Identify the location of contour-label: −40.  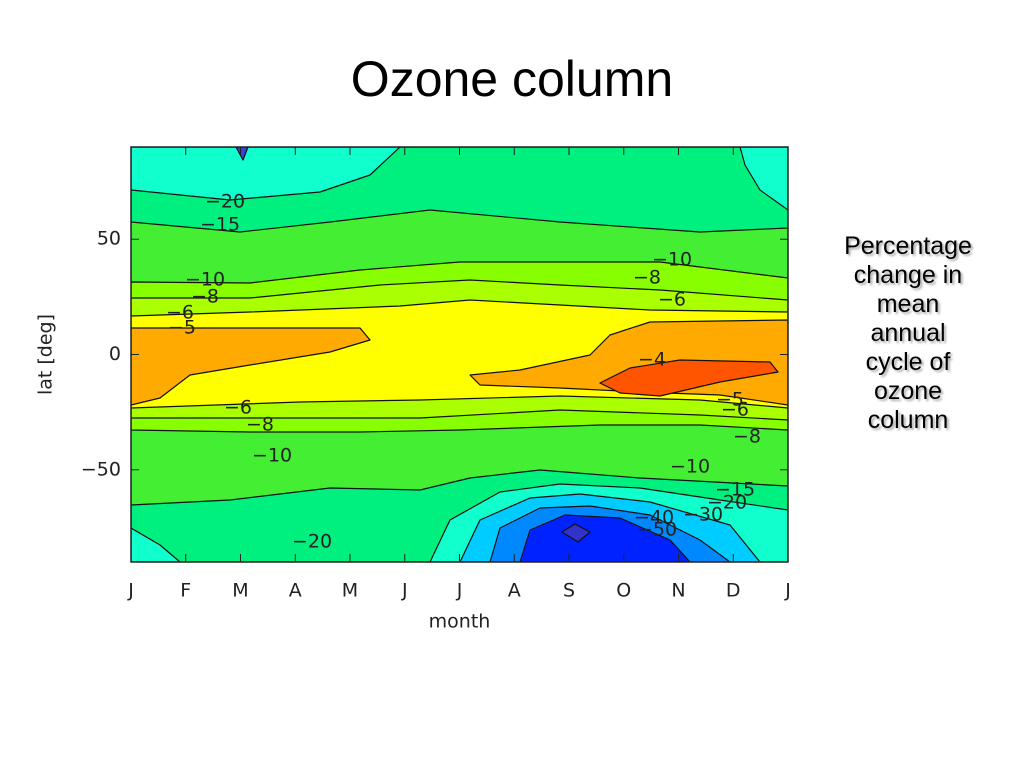
(654, 518).